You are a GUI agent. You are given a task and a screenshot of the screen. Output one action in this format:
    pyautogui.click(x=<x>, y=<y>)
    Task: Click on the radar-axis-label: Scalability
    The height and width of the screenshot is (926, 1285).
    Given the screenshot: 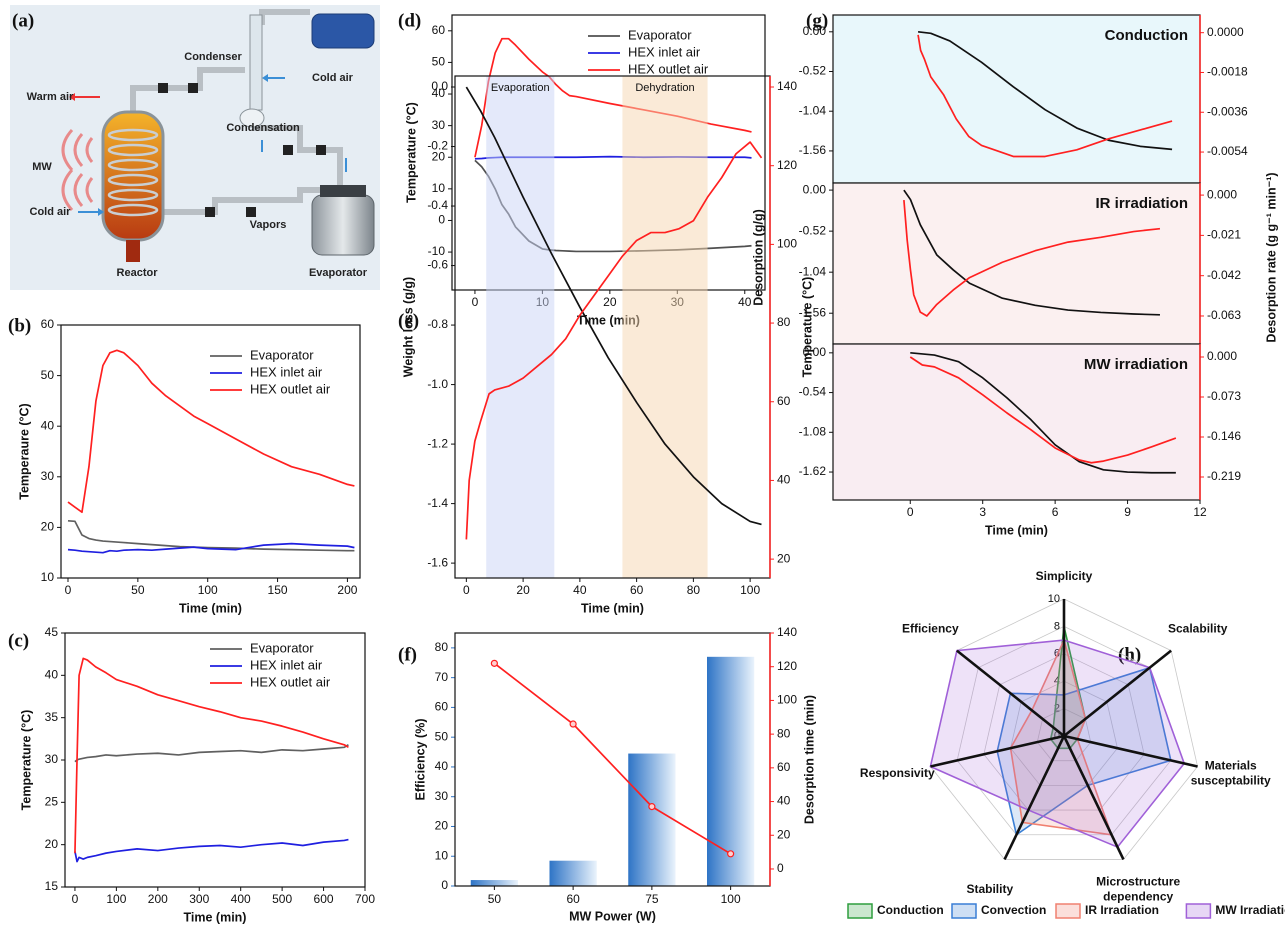 What is the action you would take?
    pyautogui.click(x=1198, y=629)
    